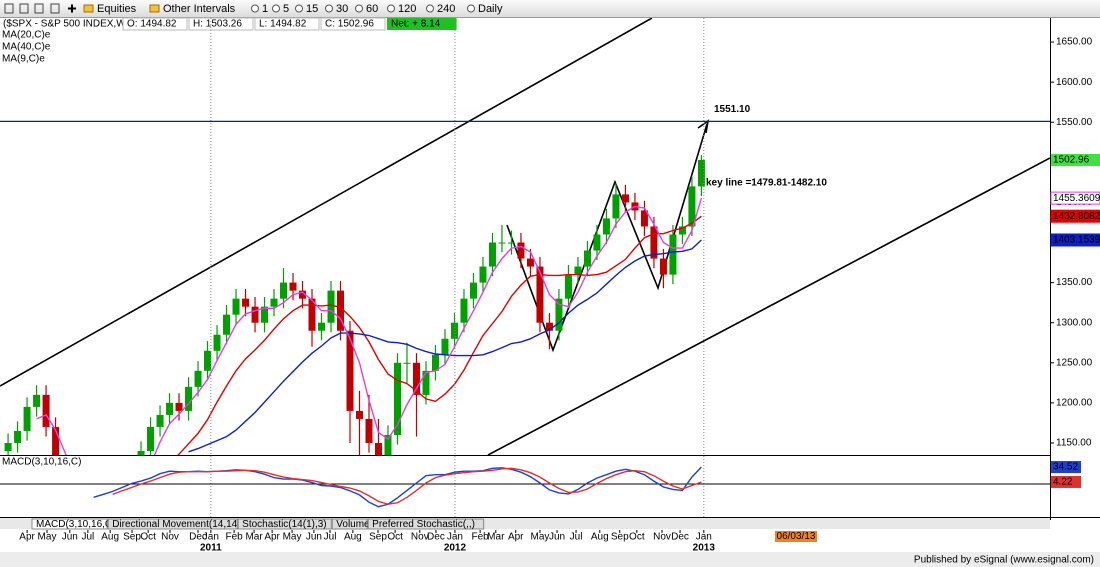 Image resolution: width=1100 pixels, height=567 pixels. What do you see at coordinates (422, 24) in the screenshot?
I see `net-box` at bounding box center [422, 24].